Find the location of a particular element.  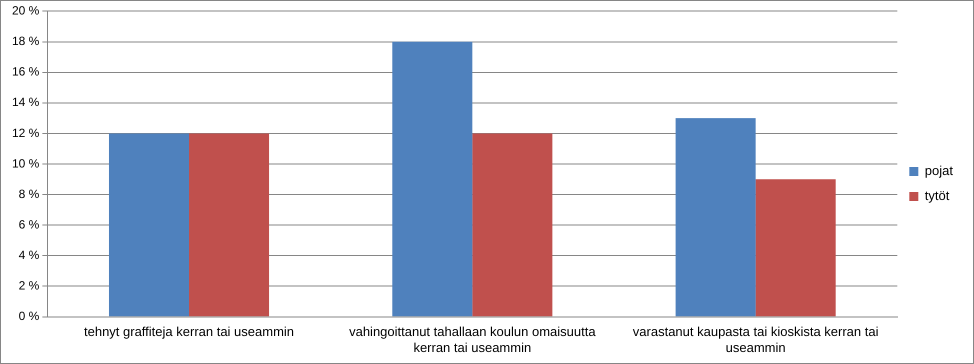

y-tick-label: 4 % is located at coordinates (29, 255).